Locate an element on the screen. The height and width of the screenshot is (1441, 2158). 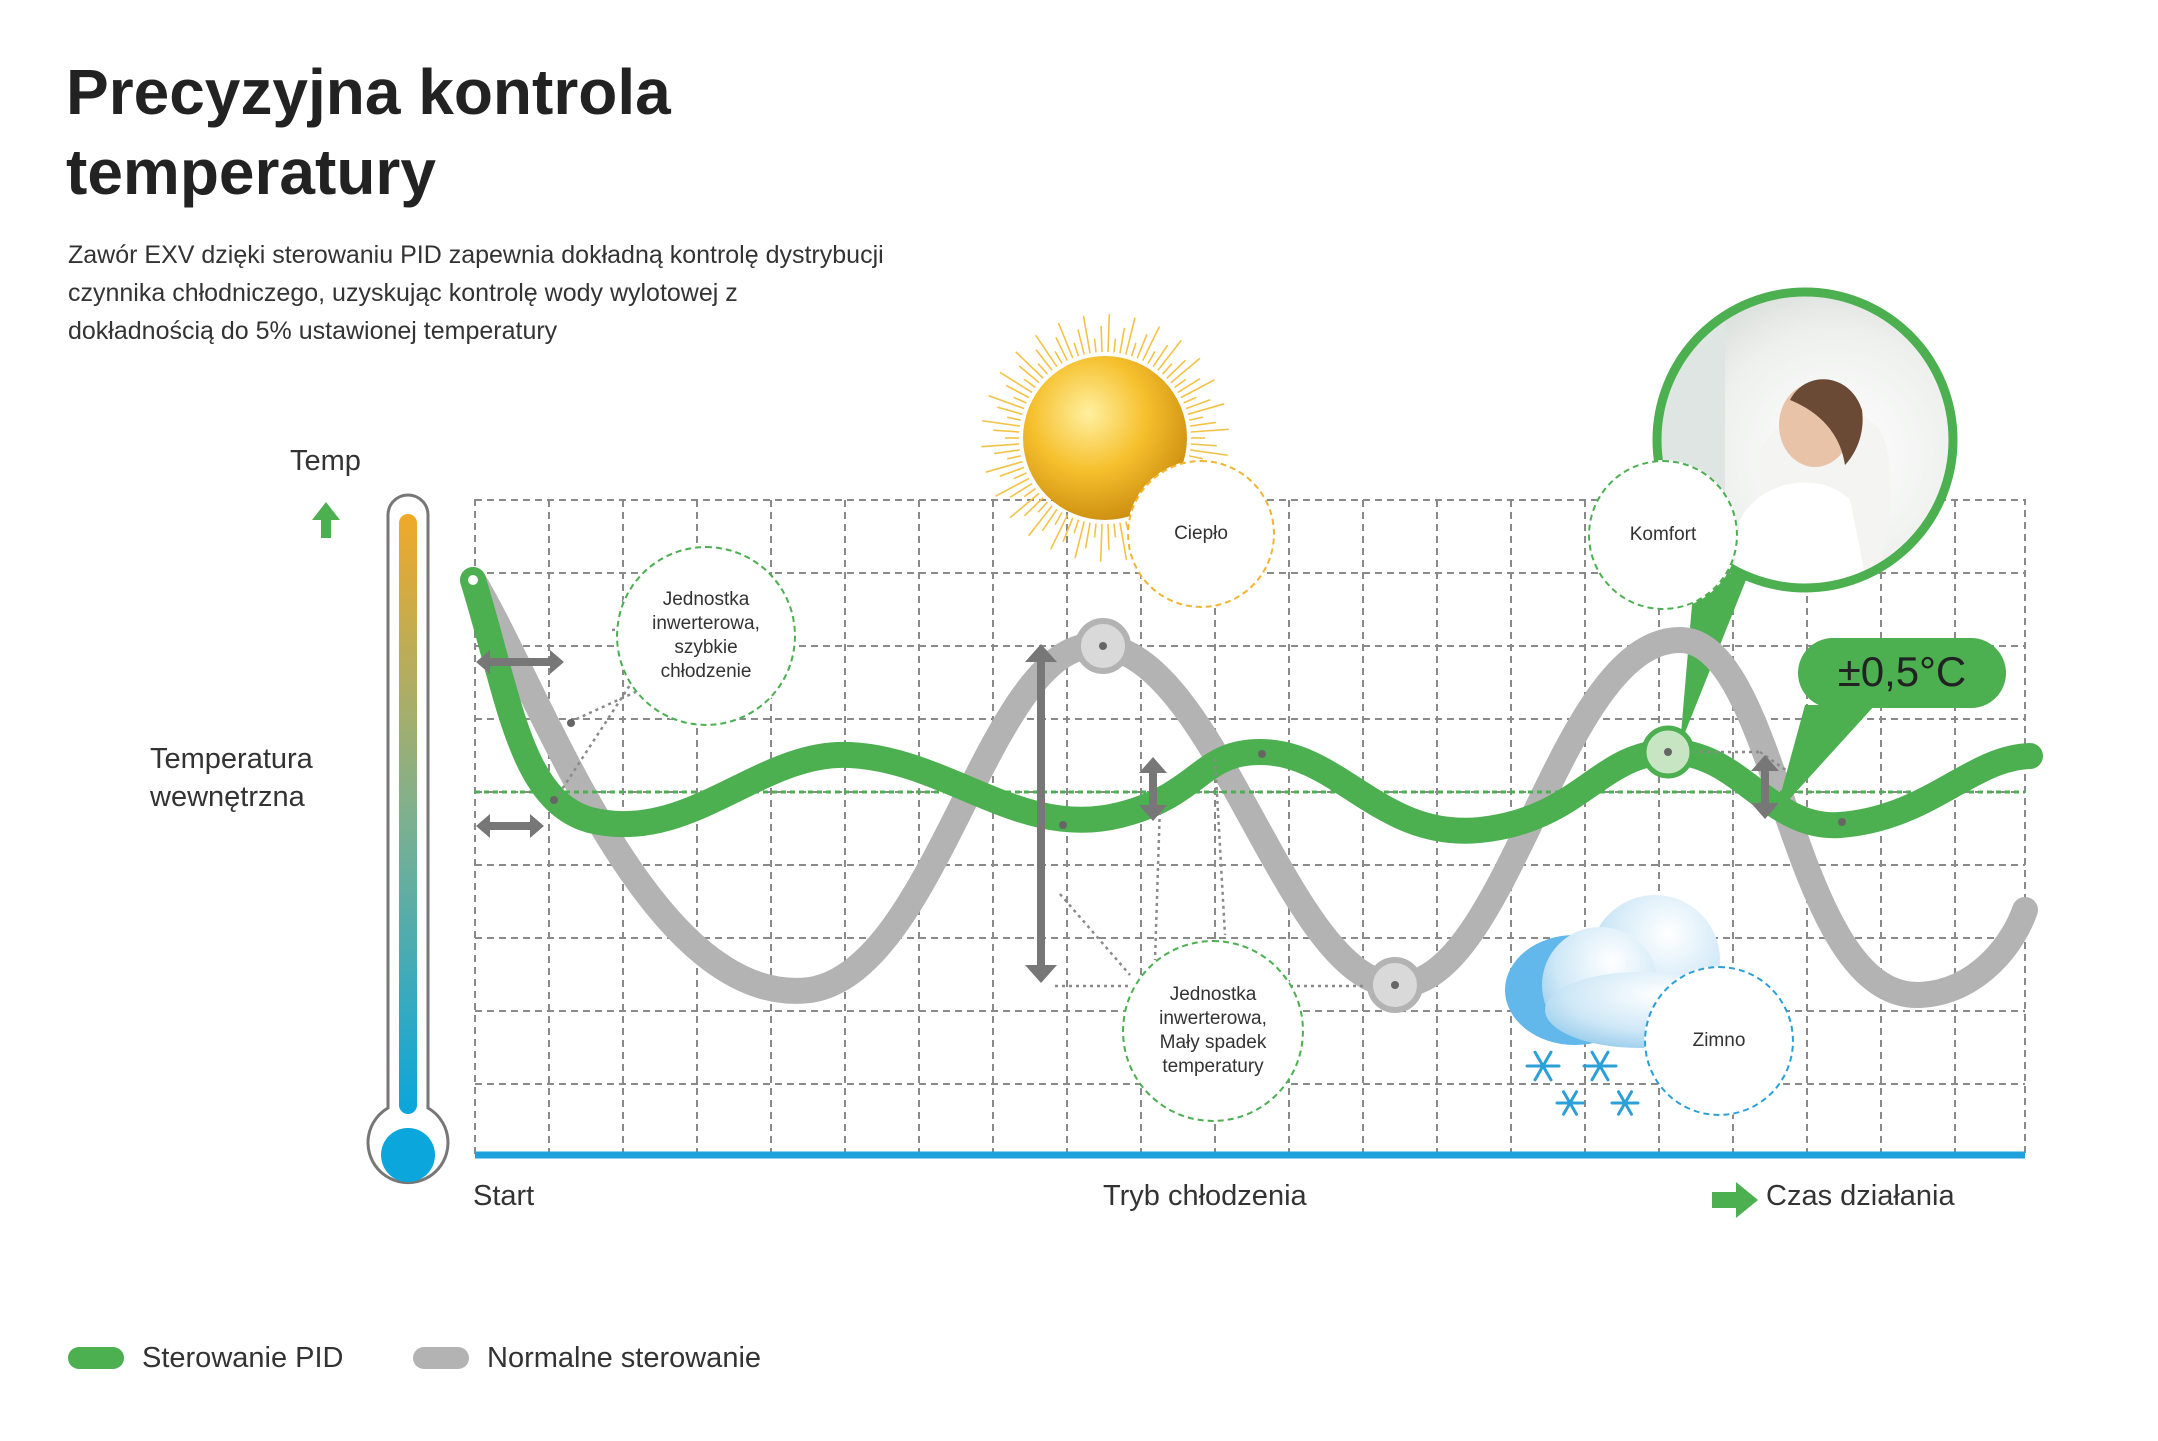
bubble-cold: Zimno is located at coordinates (1719, 1041).